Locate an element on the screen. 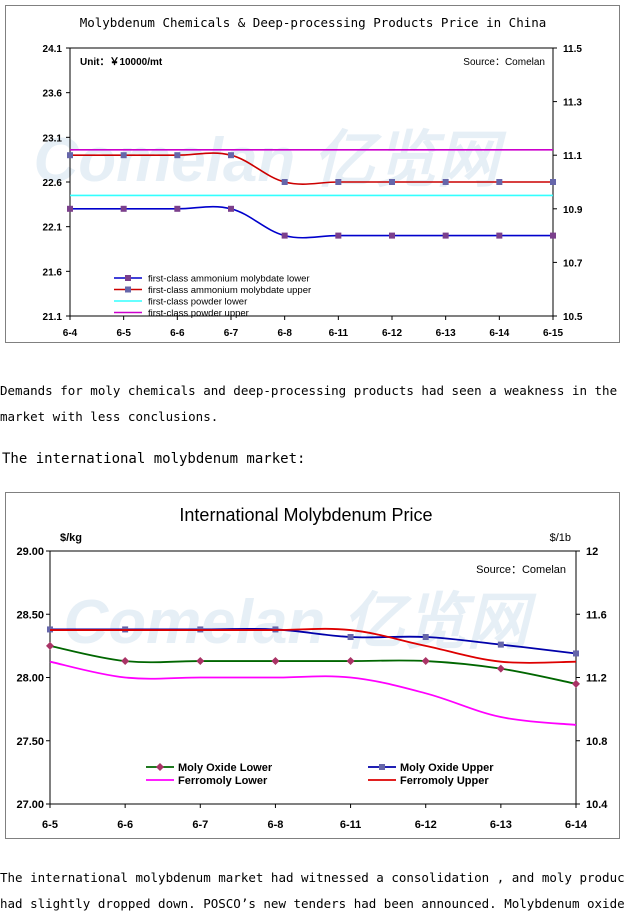 The width and height of the screenshot is (624, 912). legend-label: Moly Oxide Lower is located at coordinates (225, 768).